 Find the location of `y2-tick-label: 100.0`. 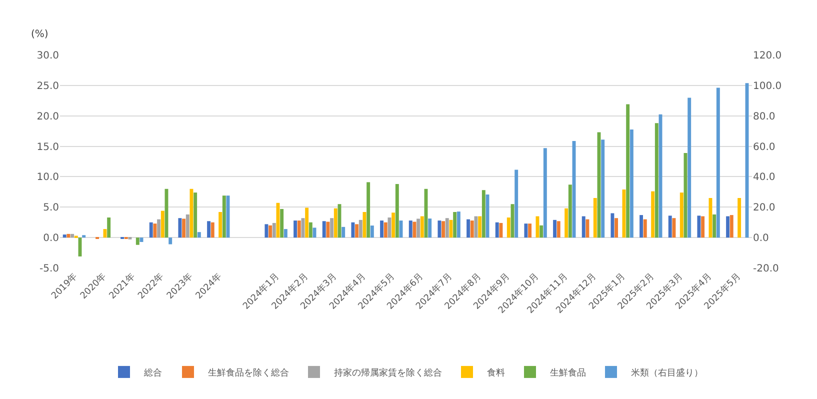

y2-tick-label: 100.0 is located at coordinates (767, 86).